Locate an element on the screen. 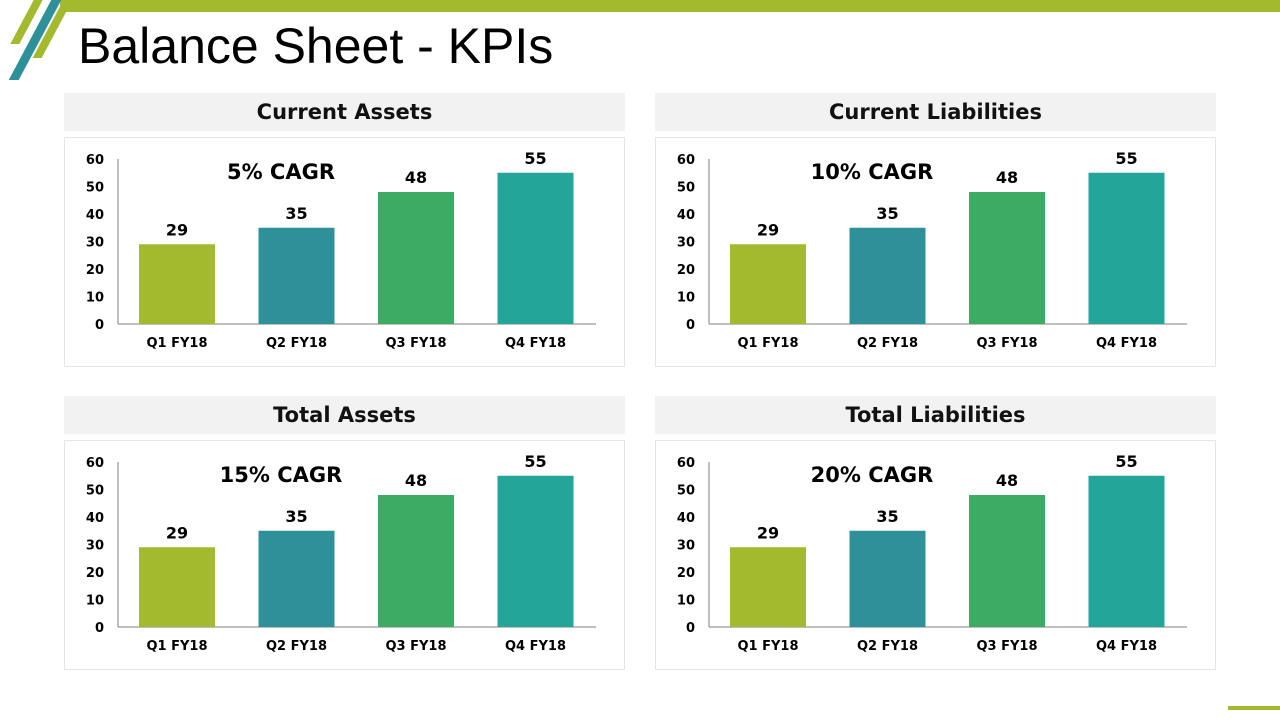  panel-title: Current Liabilities is located at coordinates (935, 112).